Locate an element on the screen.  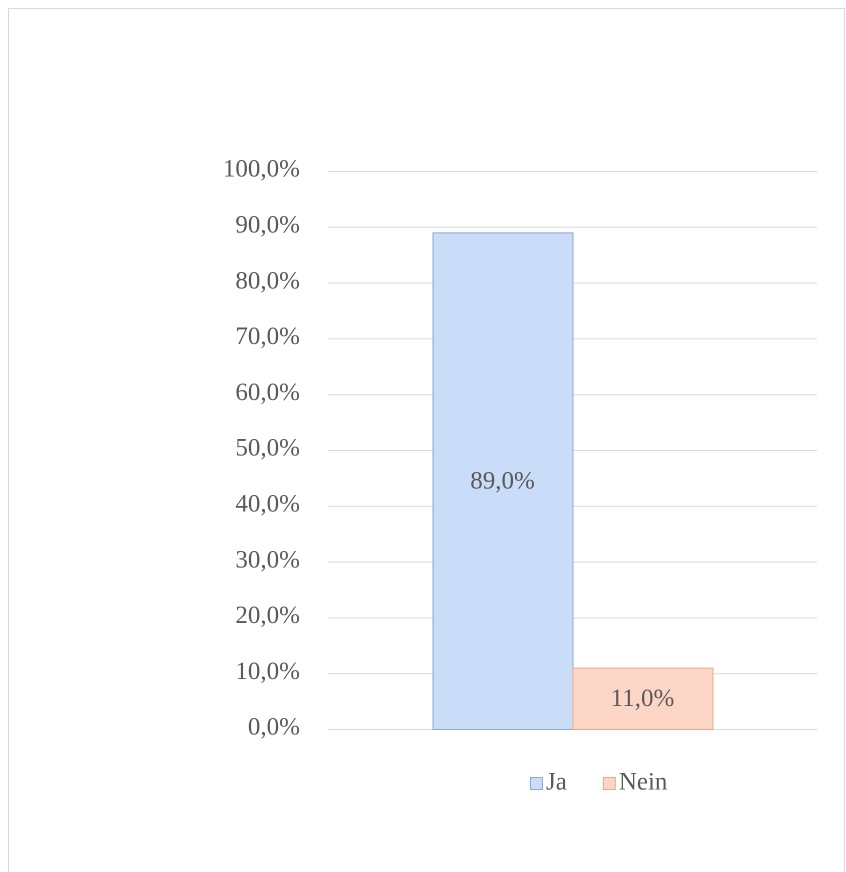
y-tick-label: 20,0% is located at coordinates (267, 615).